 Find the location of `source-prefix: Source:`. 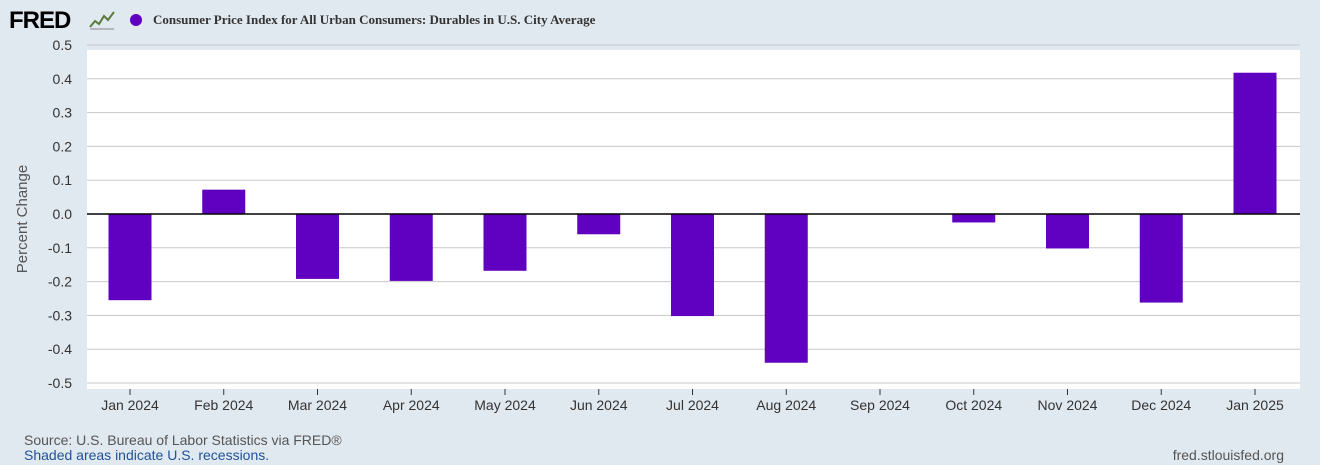

source-prefix: Source: is located at coordinates (50, 440).